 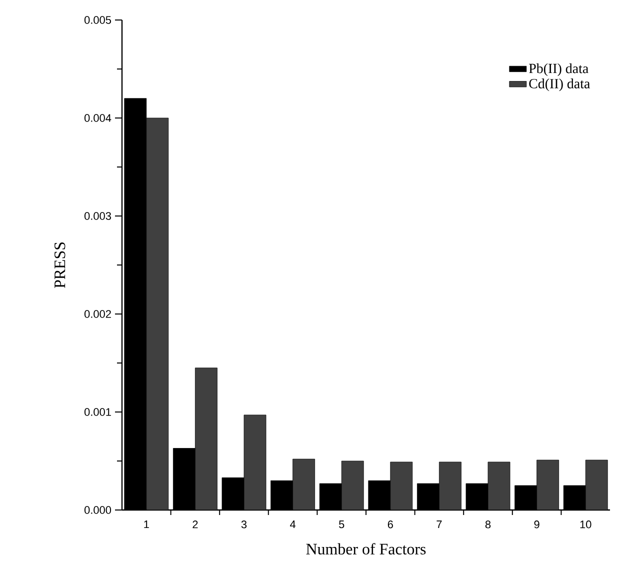 I want to click on x-tick-label: 3, so click(x=244, y=524).